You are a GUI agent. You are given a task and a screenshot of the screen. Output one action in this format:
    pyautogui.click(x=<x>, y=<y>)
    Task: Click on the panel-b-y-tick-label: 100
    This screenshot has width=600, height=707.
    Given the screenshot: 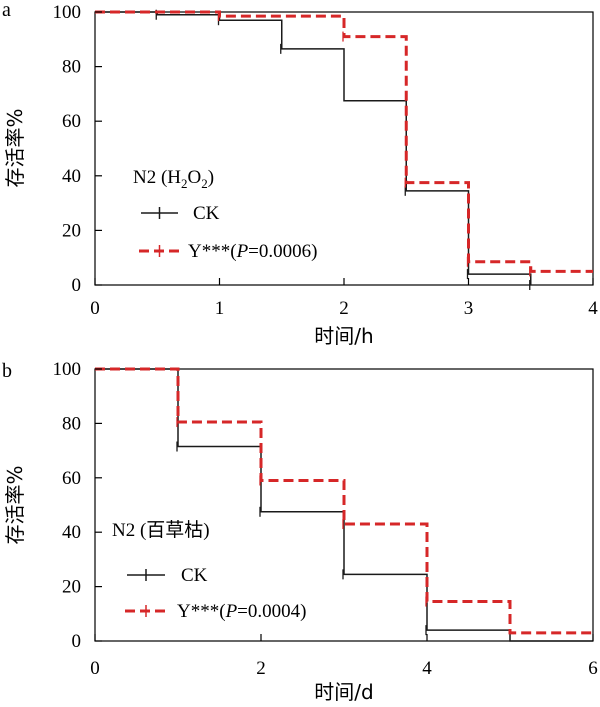 What is the action you would take?
    pyautogui.click(x=67, y=369)
    